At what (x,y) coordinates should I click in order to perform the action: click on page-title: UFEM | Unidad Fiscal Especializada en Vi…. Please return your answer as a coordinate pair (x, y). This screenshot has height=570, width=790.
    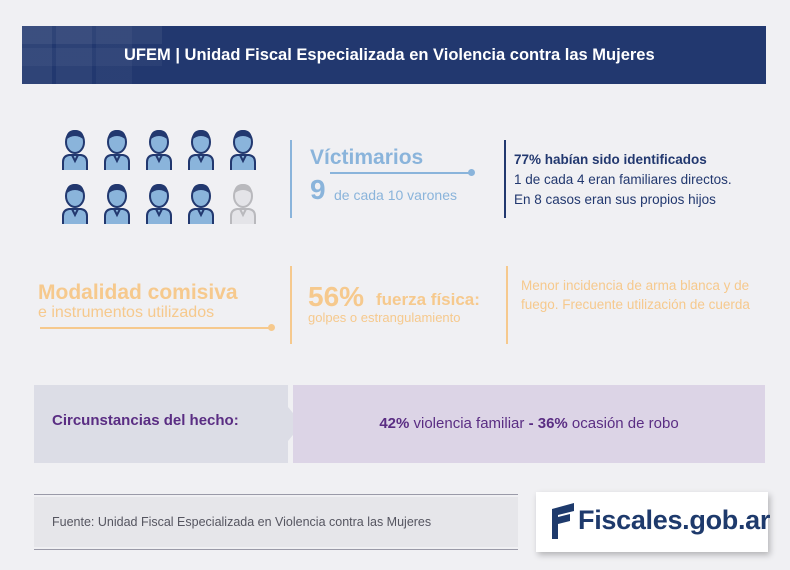
    Looking at the image, I should click on (389, 55).